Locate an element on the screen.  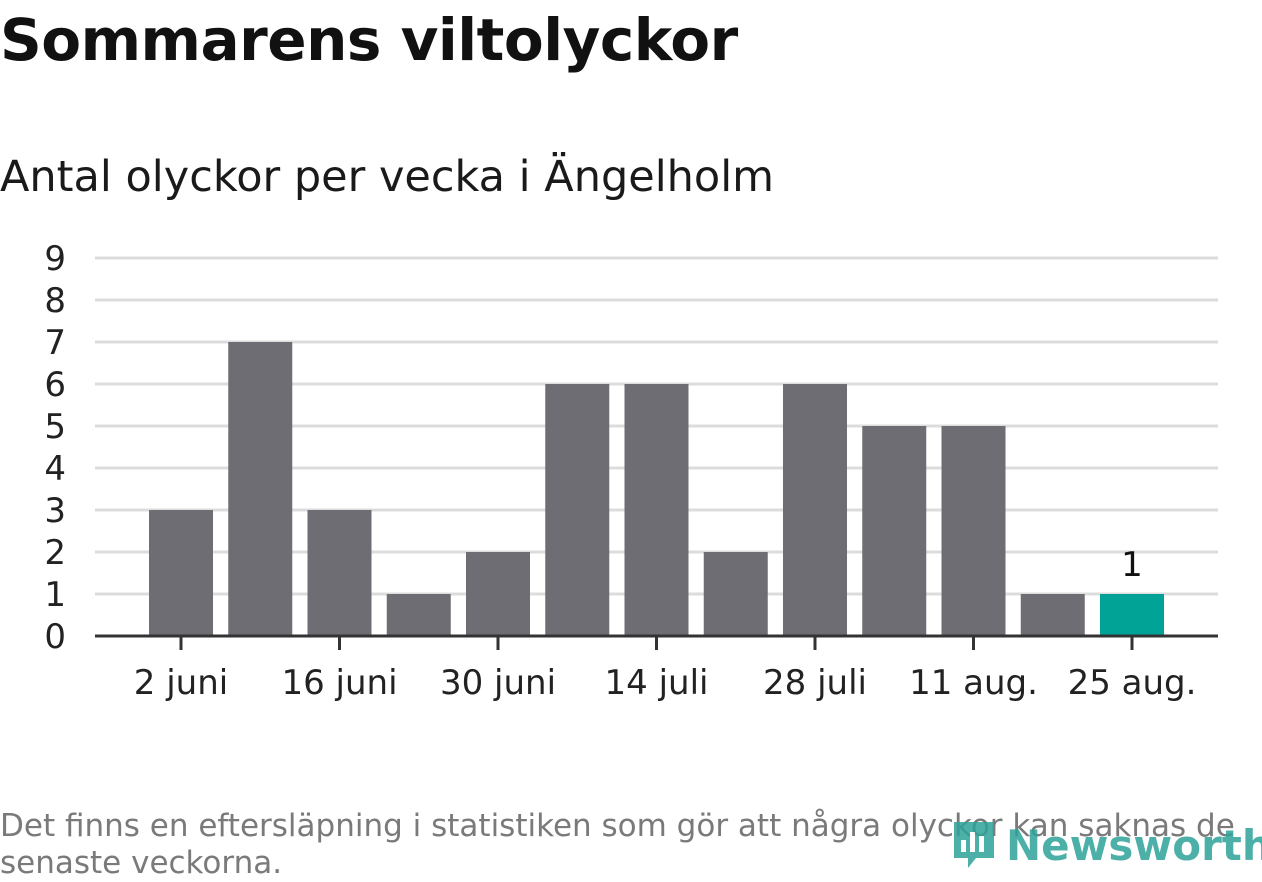
y-tick-label: 1 is located at coordinates (55, 595).